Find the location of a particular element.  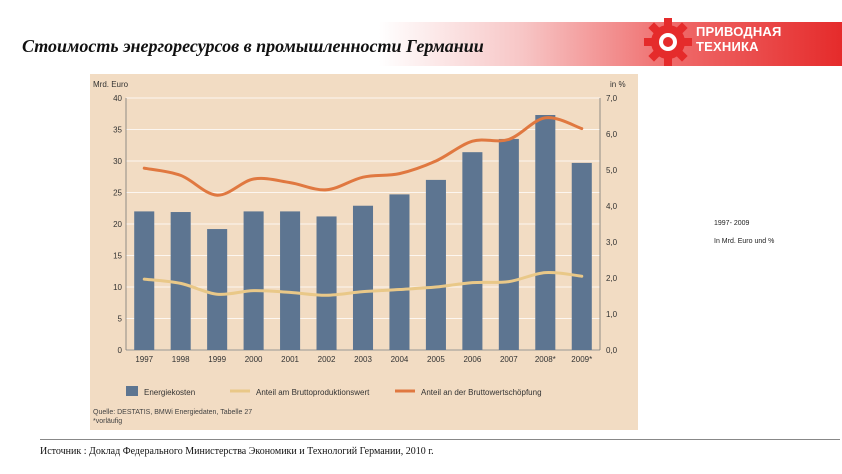

right-tick-label: 6,0 is located at coordinates (612, 134).